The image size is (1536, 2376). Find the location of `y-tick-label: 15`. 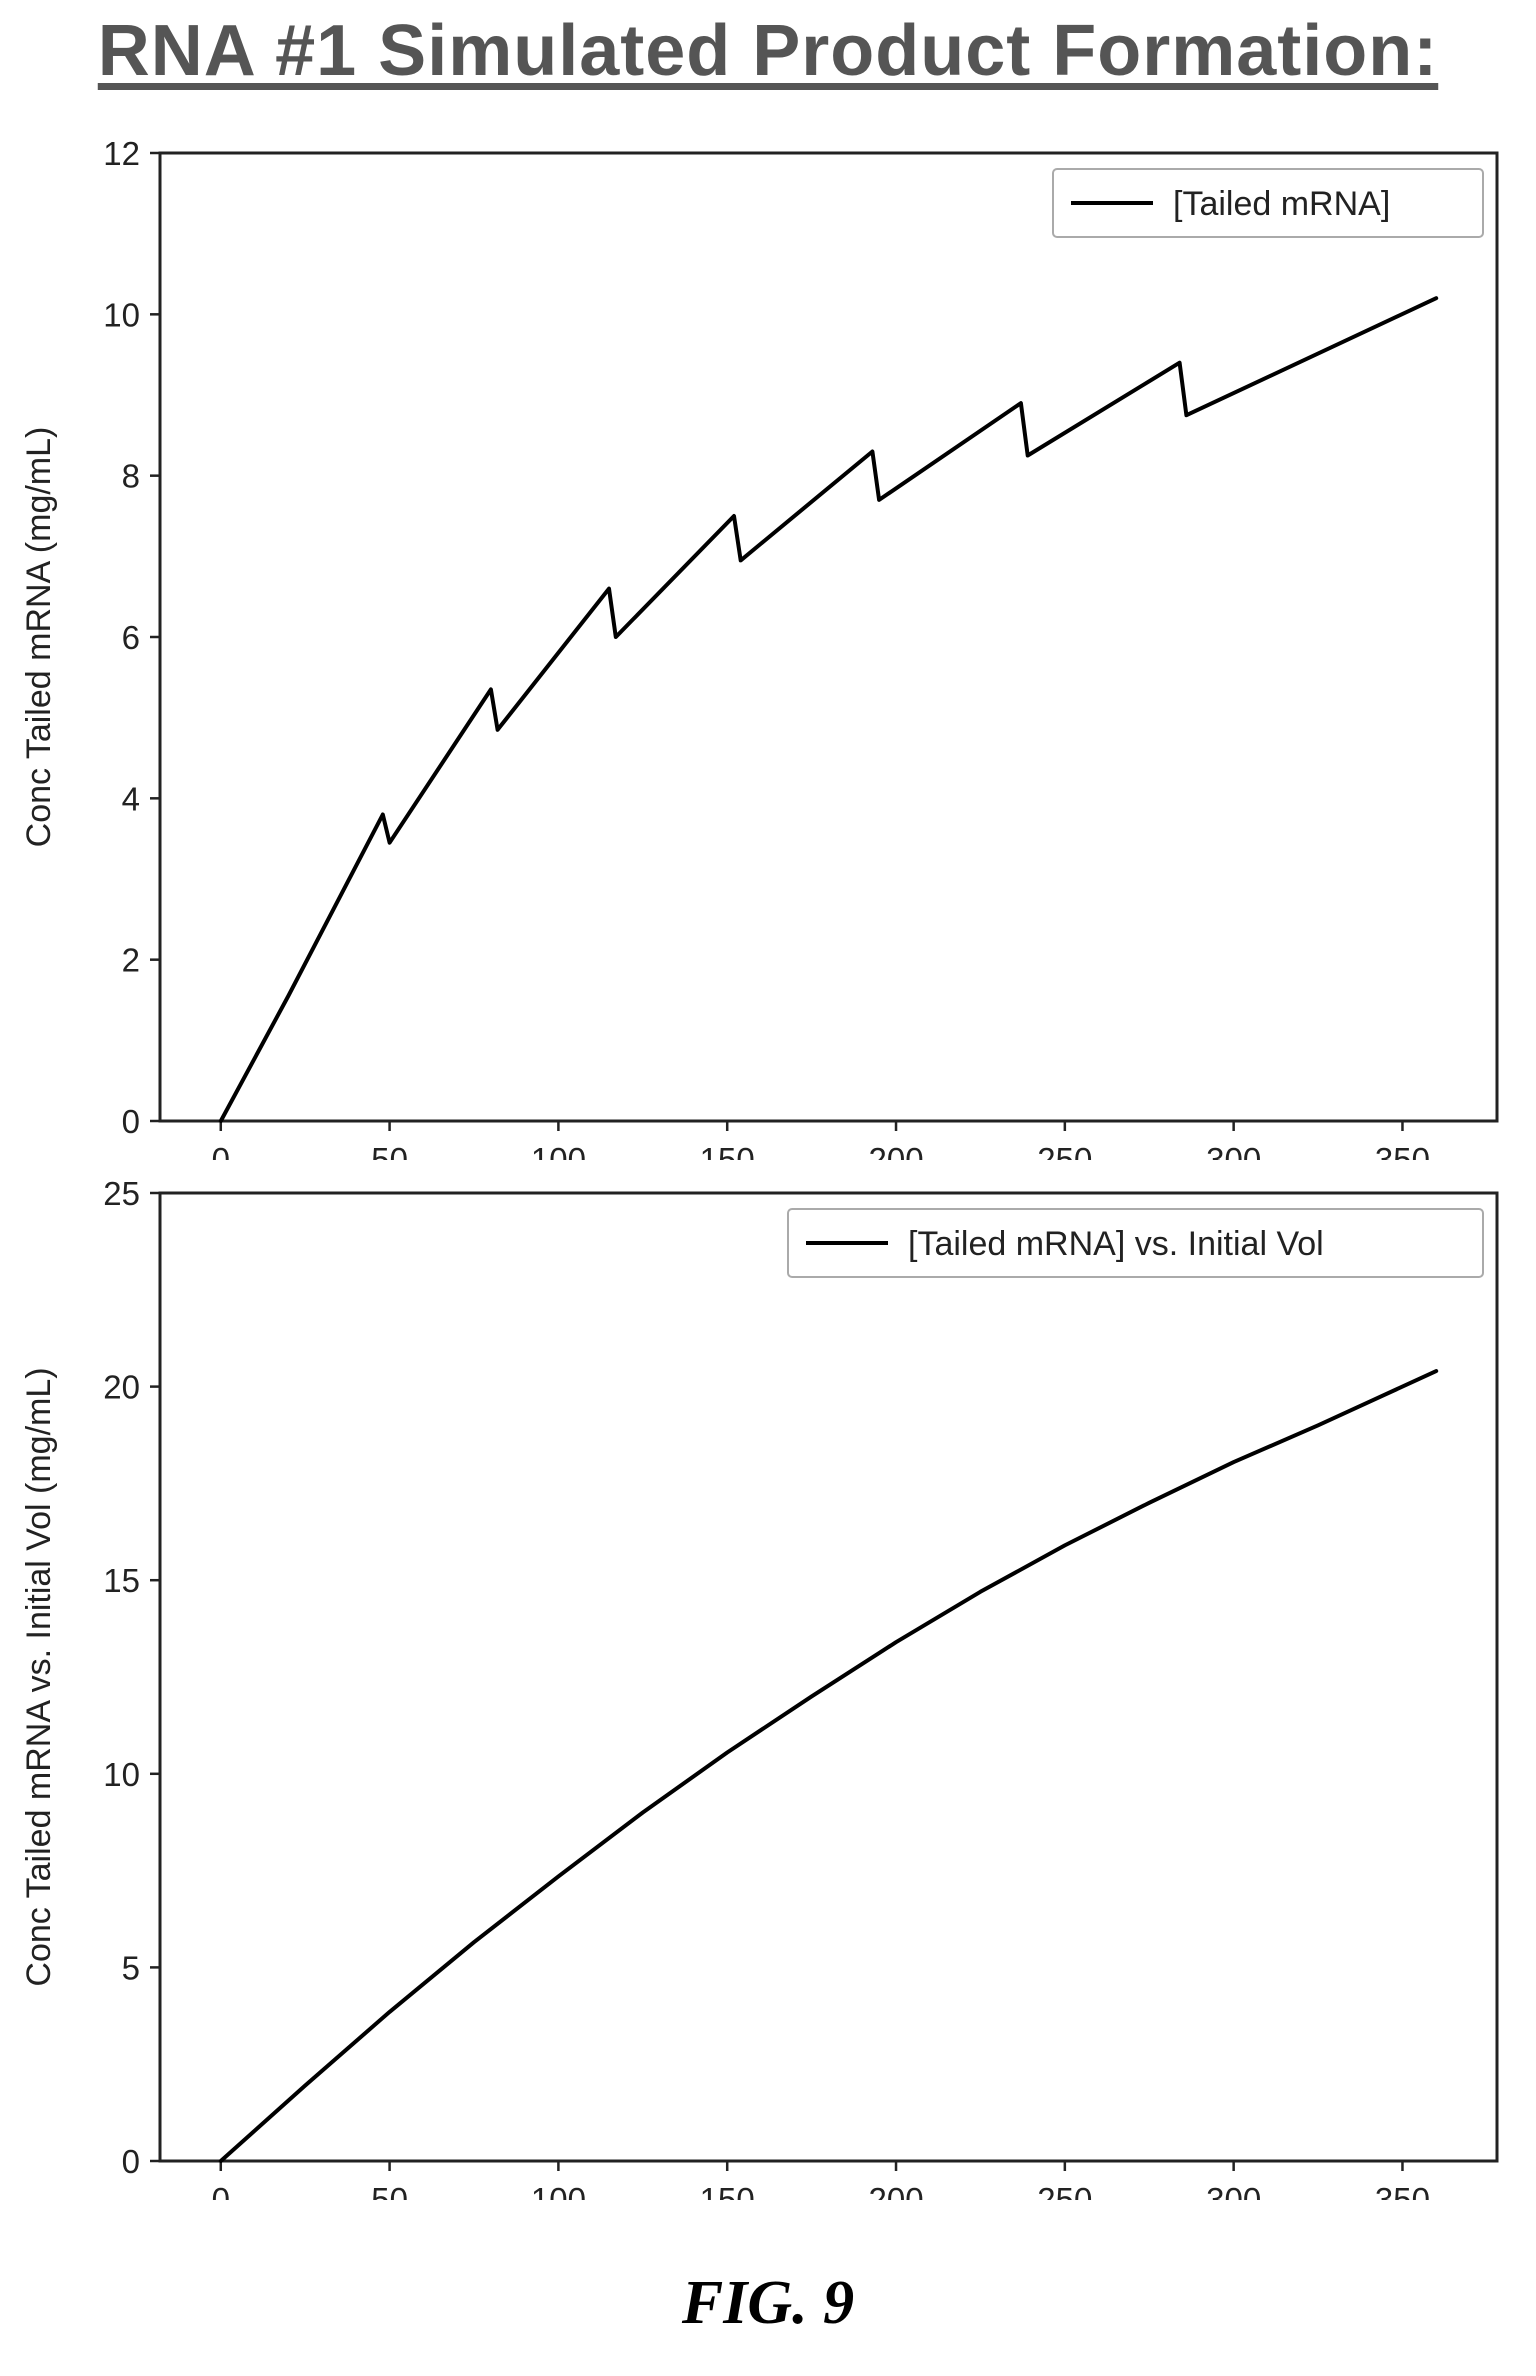

y-tick-label: 15 is located at coordinates (121, 1580).